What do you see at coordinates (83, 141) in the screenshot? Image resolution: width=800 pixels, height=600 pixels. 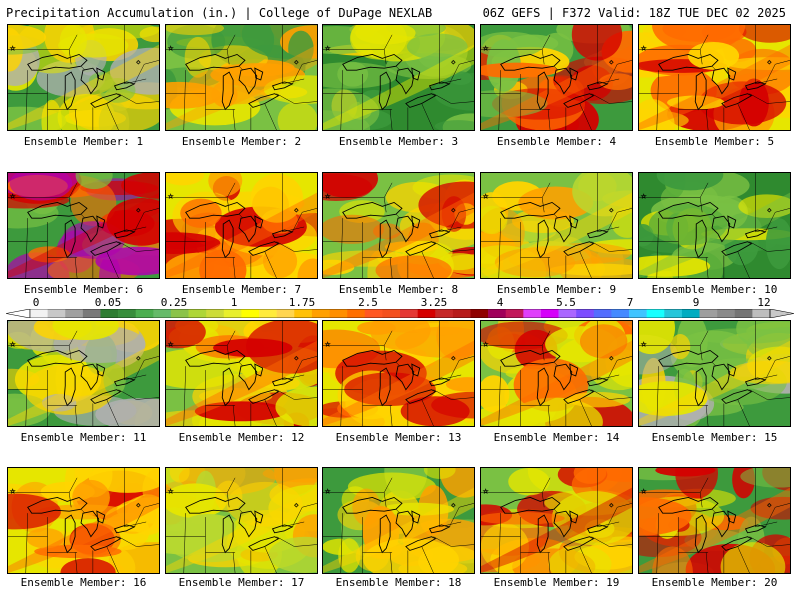 I see `ensemble-member-caption: Ensemble Member: 1` at bounding box center [83, 141].